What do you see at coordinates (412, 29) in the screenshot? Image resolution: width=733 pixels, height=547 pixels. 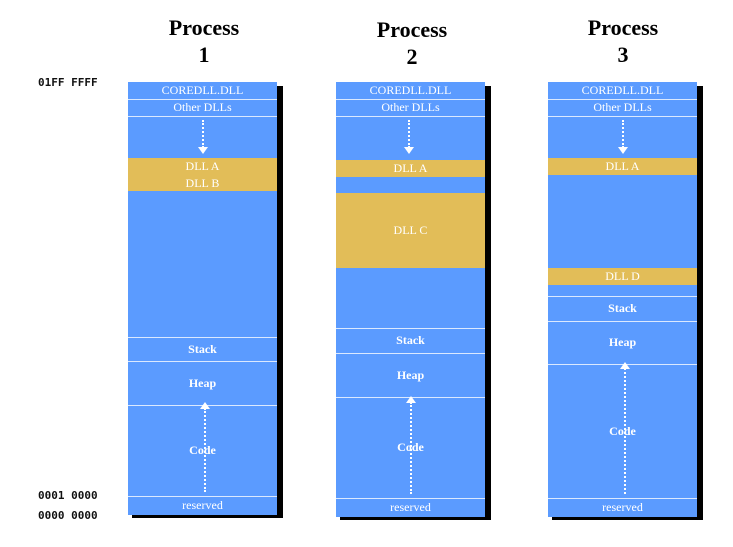 I see `process-2-title-word: Process` at bounding box center [412, 29].